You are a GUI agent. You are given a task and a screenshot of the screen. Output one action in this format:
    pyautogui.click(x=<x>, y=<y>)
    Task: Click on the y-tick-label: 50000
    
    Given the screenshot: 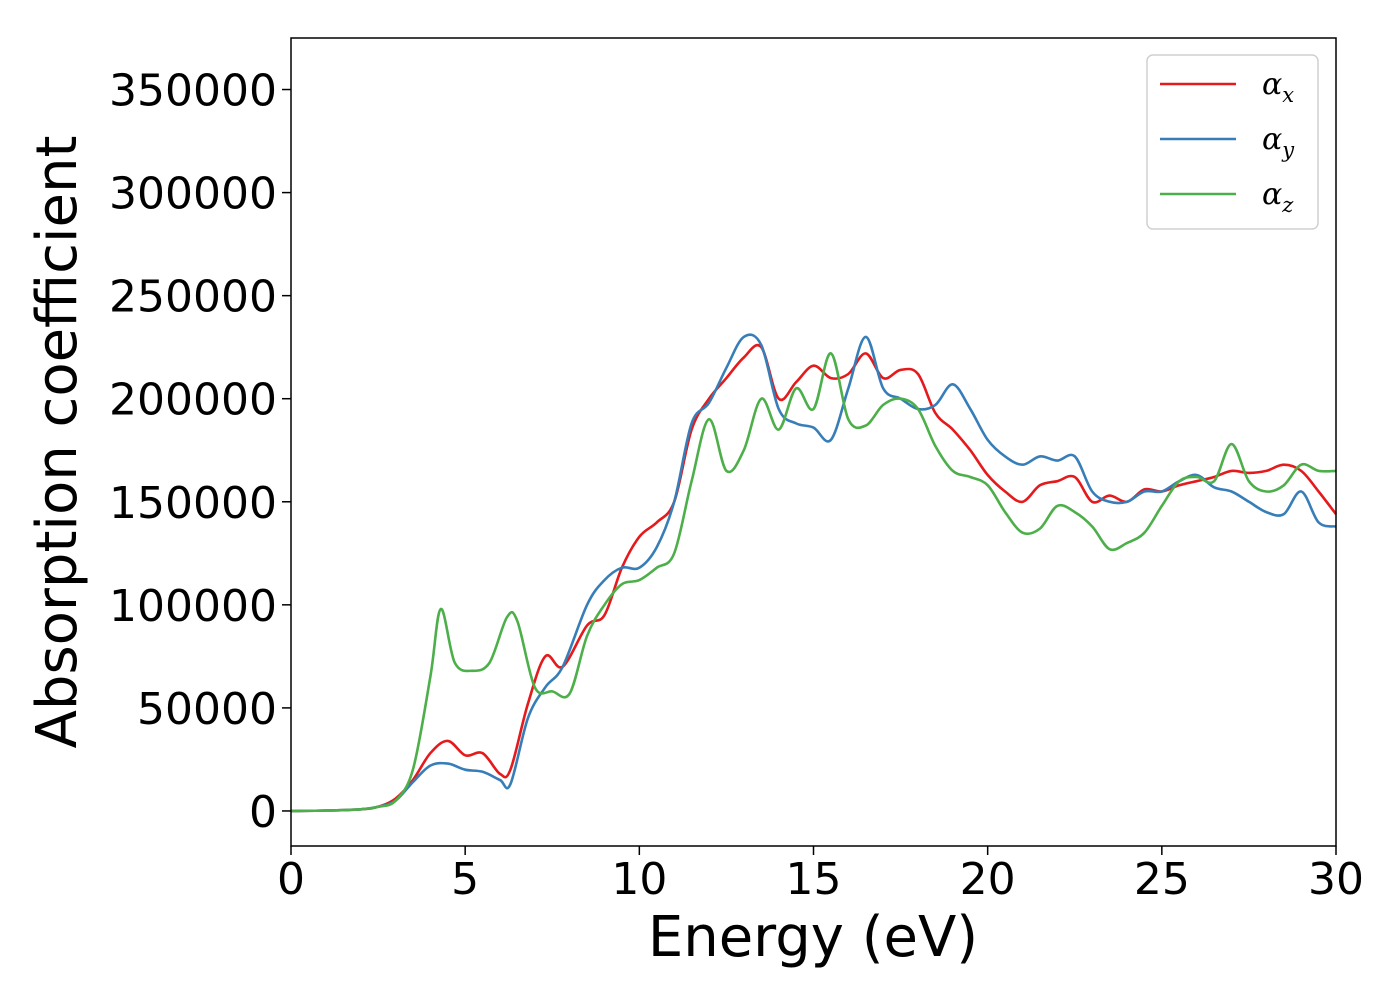 What is the action you would take?
    pyautogui.click(x=207, y=709)
    